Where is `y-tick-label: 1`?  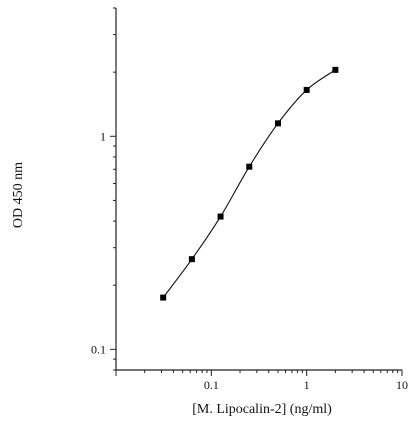 y-tick-label: 1 is located at coordinates (103, 136).